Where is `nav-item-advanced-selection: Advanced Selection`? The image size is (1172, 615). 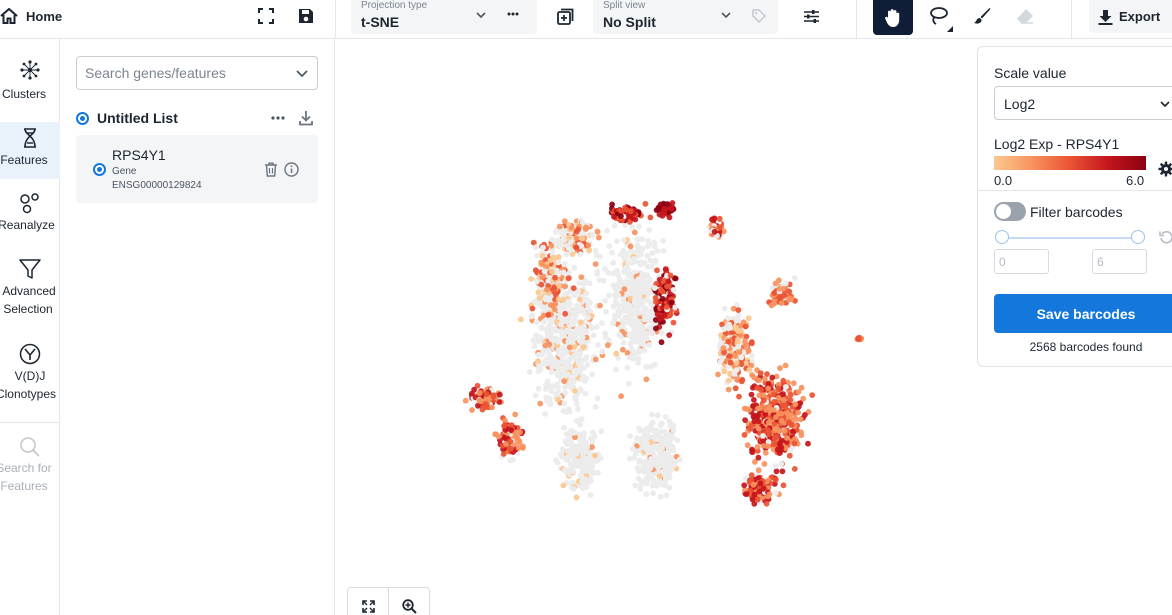 nav-item-advanced-selection: Advanced Selection is located at coordinates (30, 290).